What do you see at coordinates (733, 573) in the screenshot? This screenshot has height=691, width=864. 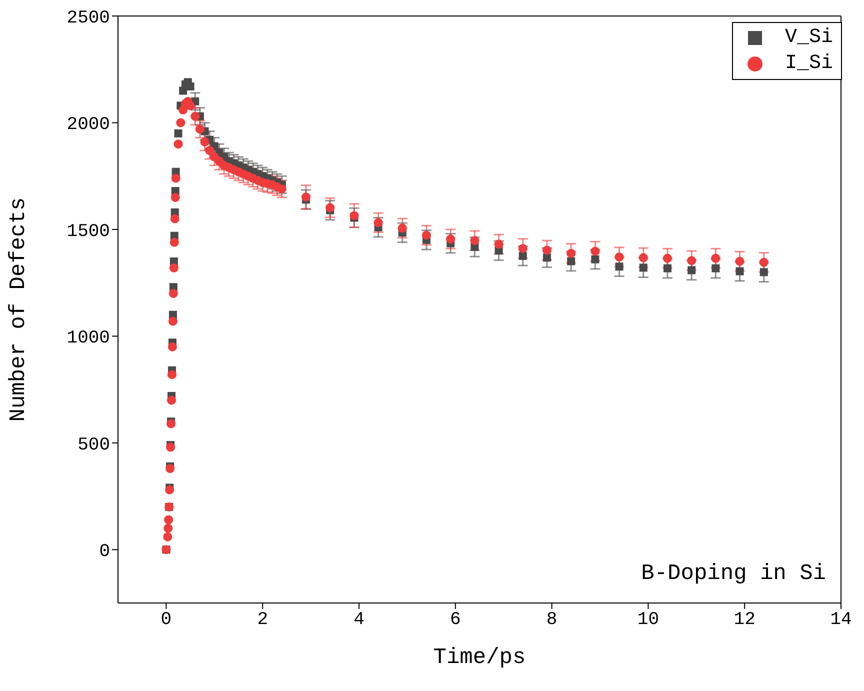 I see `annotation: B-Doping in Si` at bounding box center [733, 573].